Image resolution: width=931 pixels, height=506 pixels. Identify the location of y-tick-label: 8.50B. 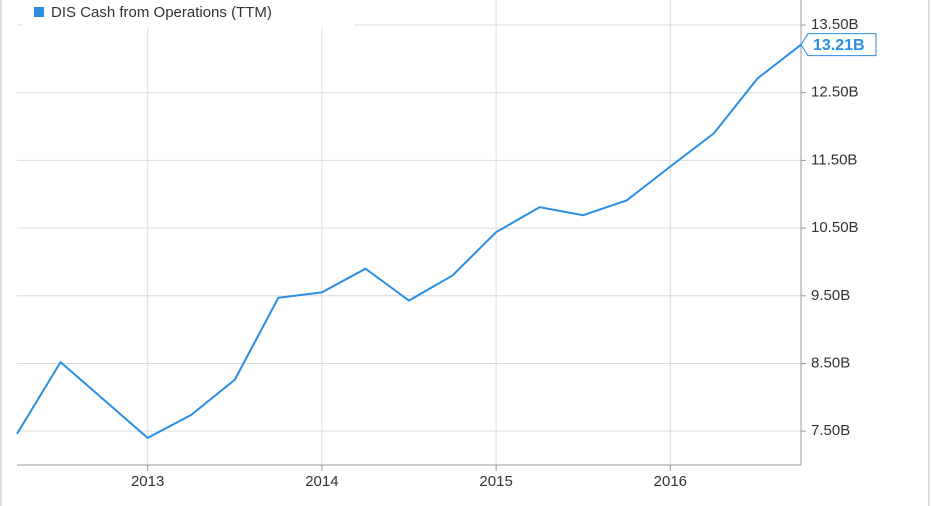
(830, 362).